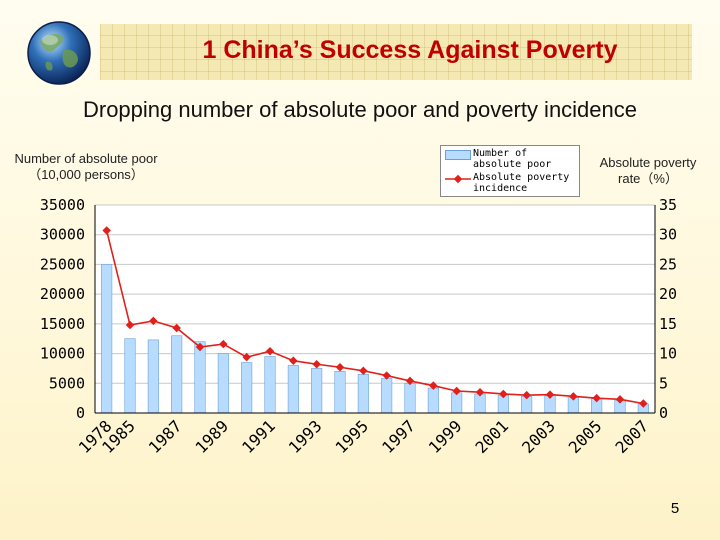 The height and width of the screenshot is (540, 720). I want to click on incidence-point-1994, so click(340, 367).